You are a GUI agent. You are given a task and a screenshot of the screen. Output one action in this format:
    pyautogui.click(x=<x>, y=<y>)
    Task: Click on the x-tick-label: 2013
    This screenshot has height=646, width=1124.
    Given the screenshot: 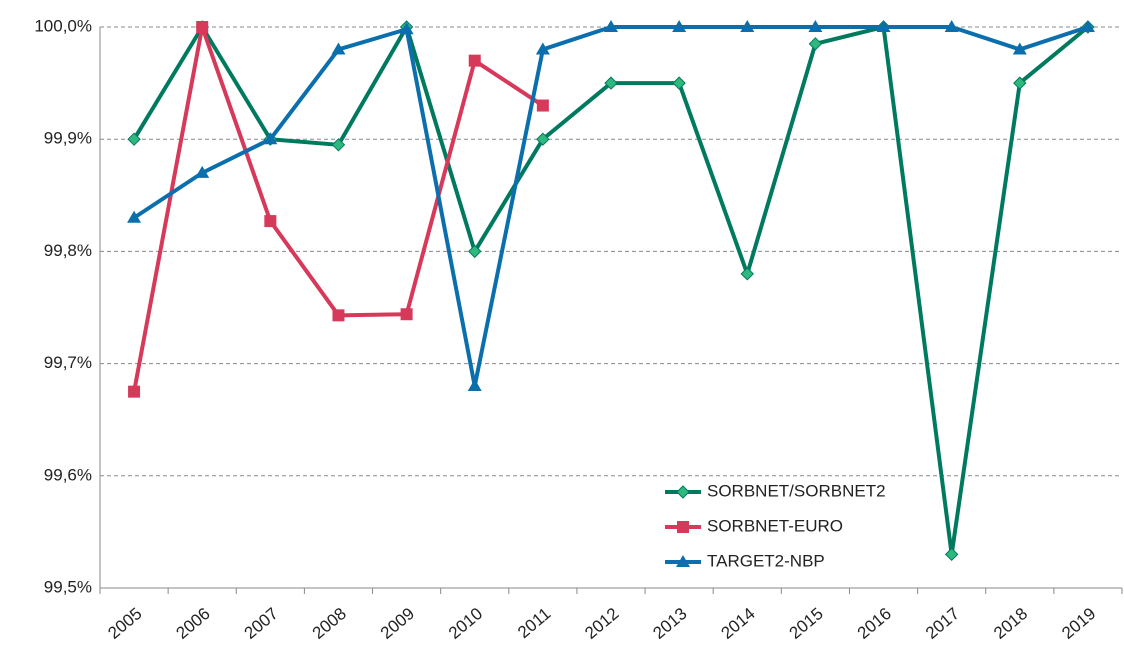 What is the action you would take?
    pyautogui.click(x=669, y=623)
    